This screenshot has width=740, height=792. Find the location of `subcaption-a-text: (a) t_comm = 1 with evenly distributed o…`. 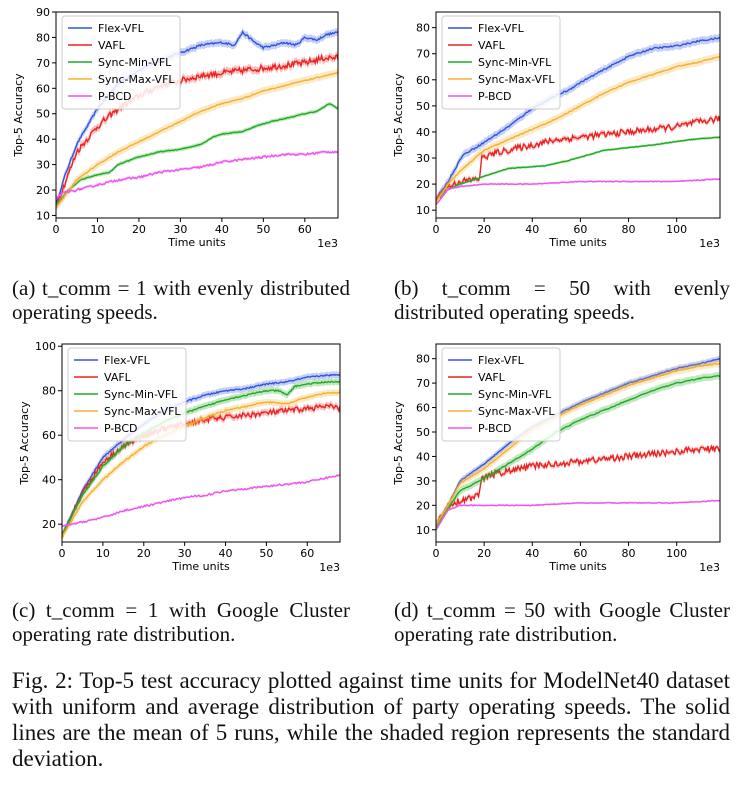

subcaption-a-text: (a) t_comm = 1 with evenly distributed o… is located at coordinates (181, 300).